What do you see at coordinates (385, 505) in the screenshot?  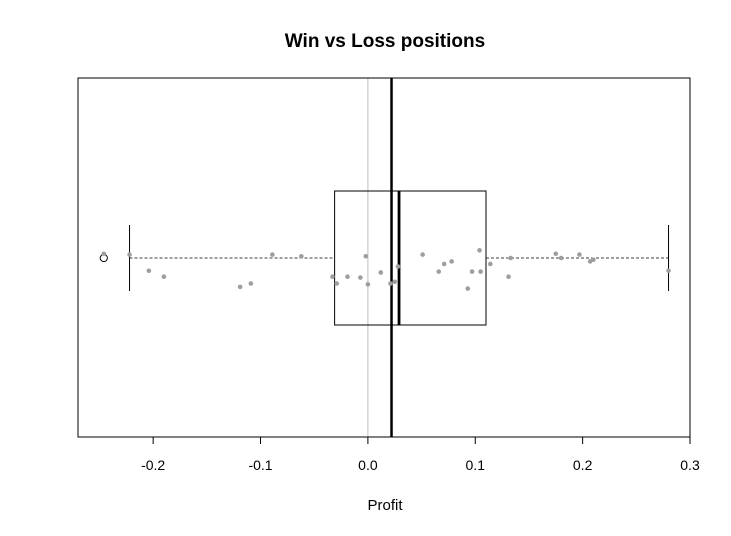 I see `x-axis-label: Profit` at bounding box center [385, 505].